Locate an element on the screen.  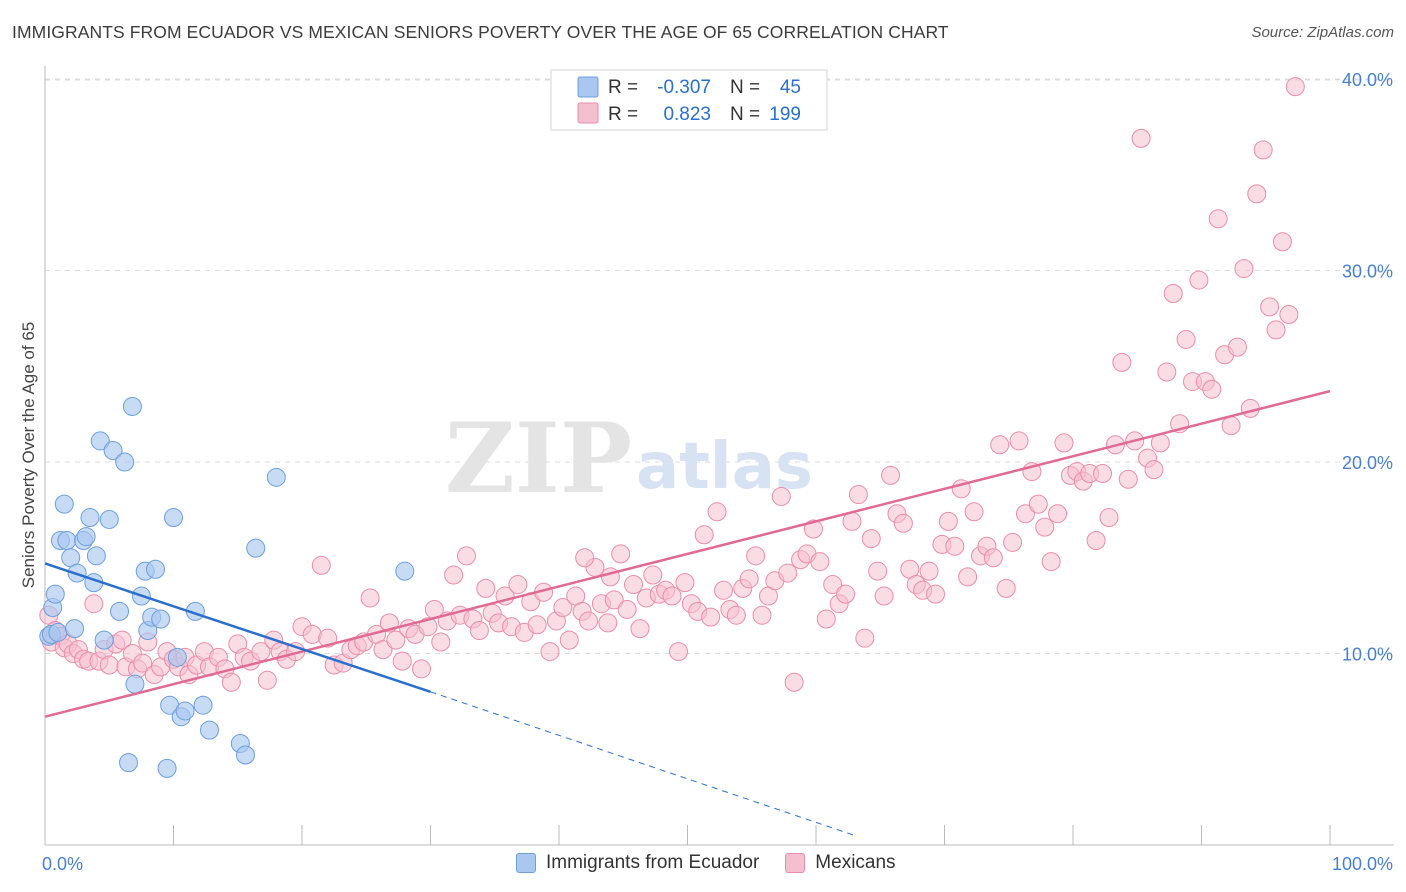
y-tick-label-1: 20.0% is located at coordinates (1367, 463).